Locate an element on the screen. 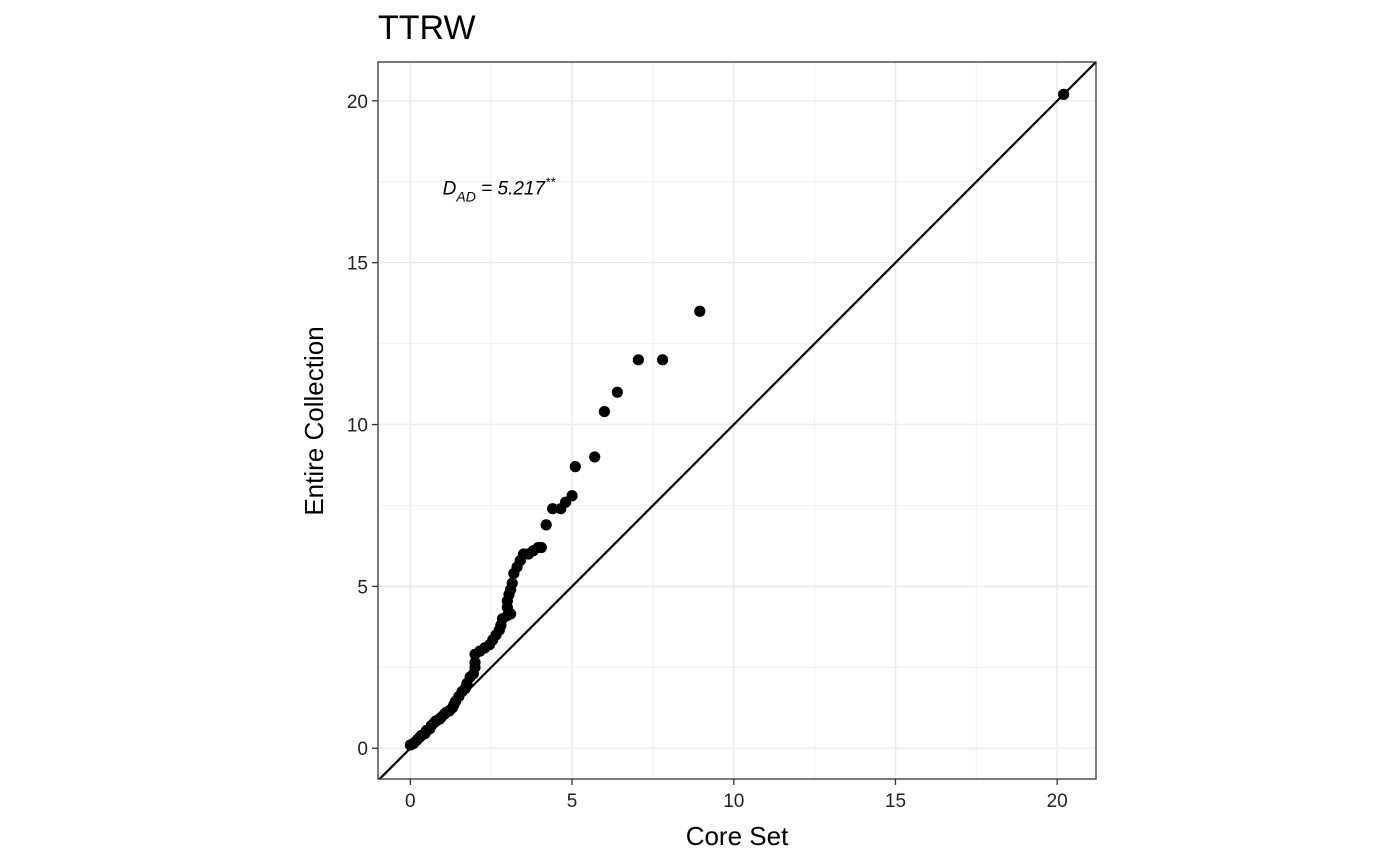 The image size is (1400, 866). x-tick-label: 10 is located at coordinates (733, 801).